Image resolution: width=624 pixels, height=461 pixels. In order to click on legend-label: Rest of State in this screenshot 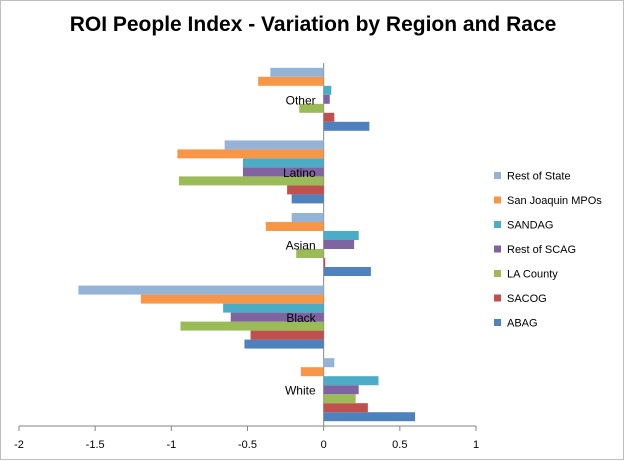, I will do `click(539, 177)`.